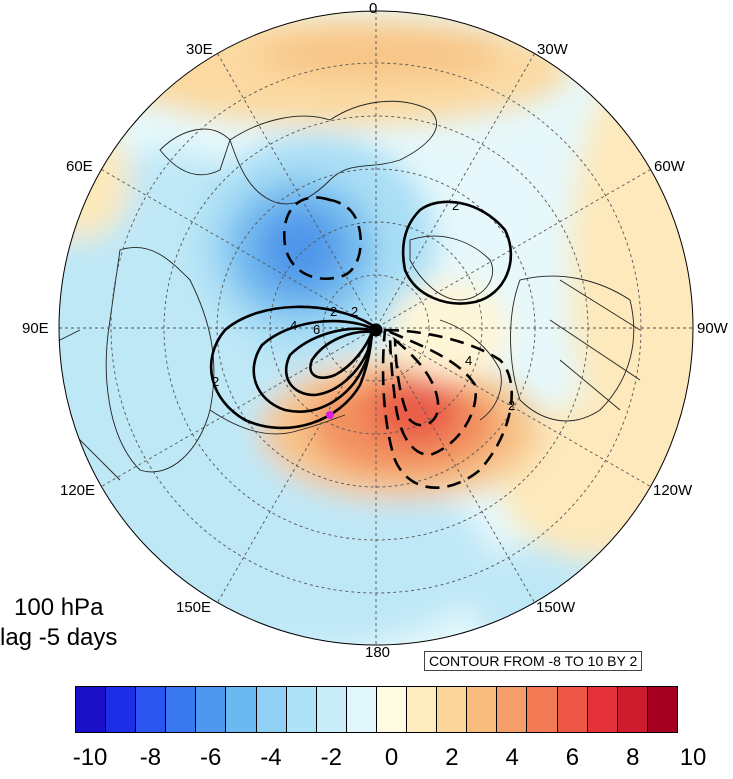 This screenshot has width=733, height=779. What do you see at coordinates (211, 757) in the screenshot?
I see `colorbar-tick-label: -6` at bounding box center [211, 757].